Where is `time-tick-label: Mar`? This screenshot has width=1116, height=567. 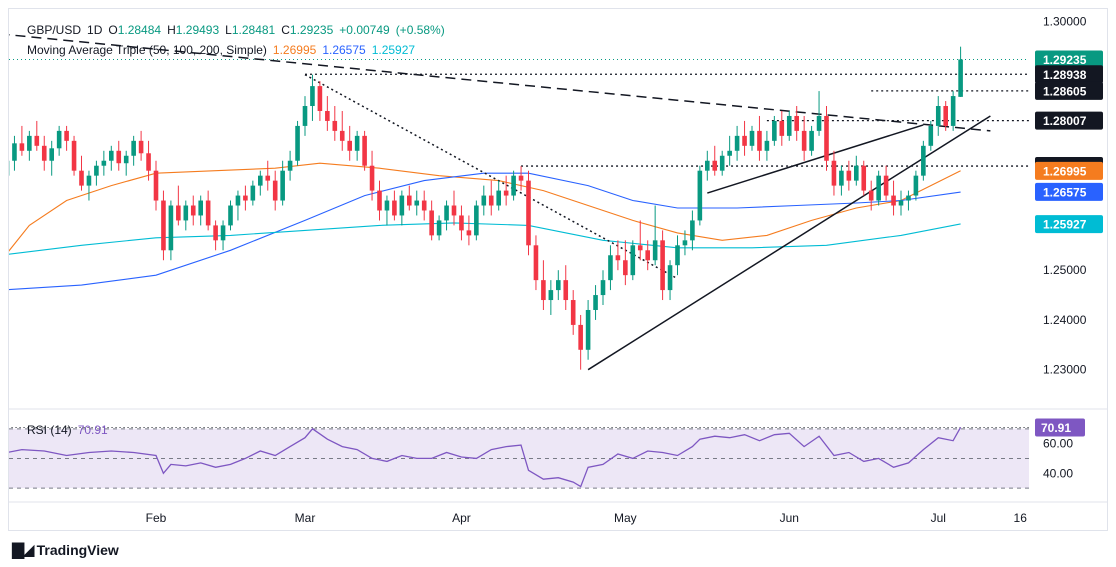
time-tick-label: Mar is located at coordinates (305, 518).